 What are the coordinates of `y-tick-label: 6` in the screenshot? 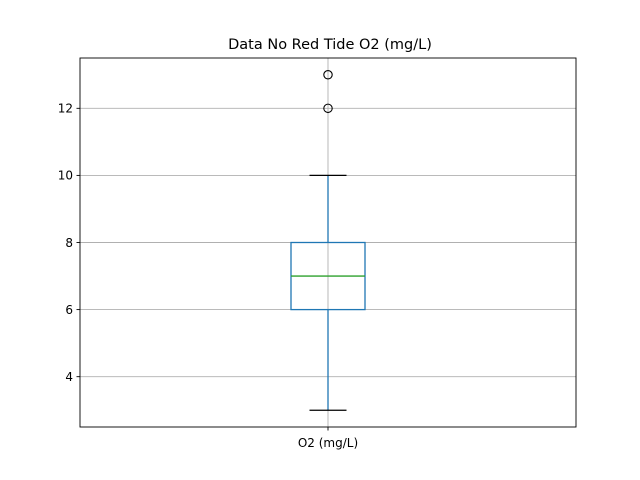 It's located at (69, 310).